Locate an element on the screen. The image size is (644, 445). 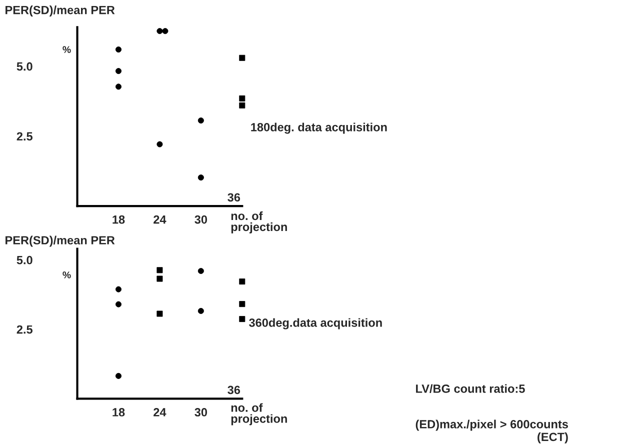
text: 180deg. data acquisition is located at coordinates (319, 128).